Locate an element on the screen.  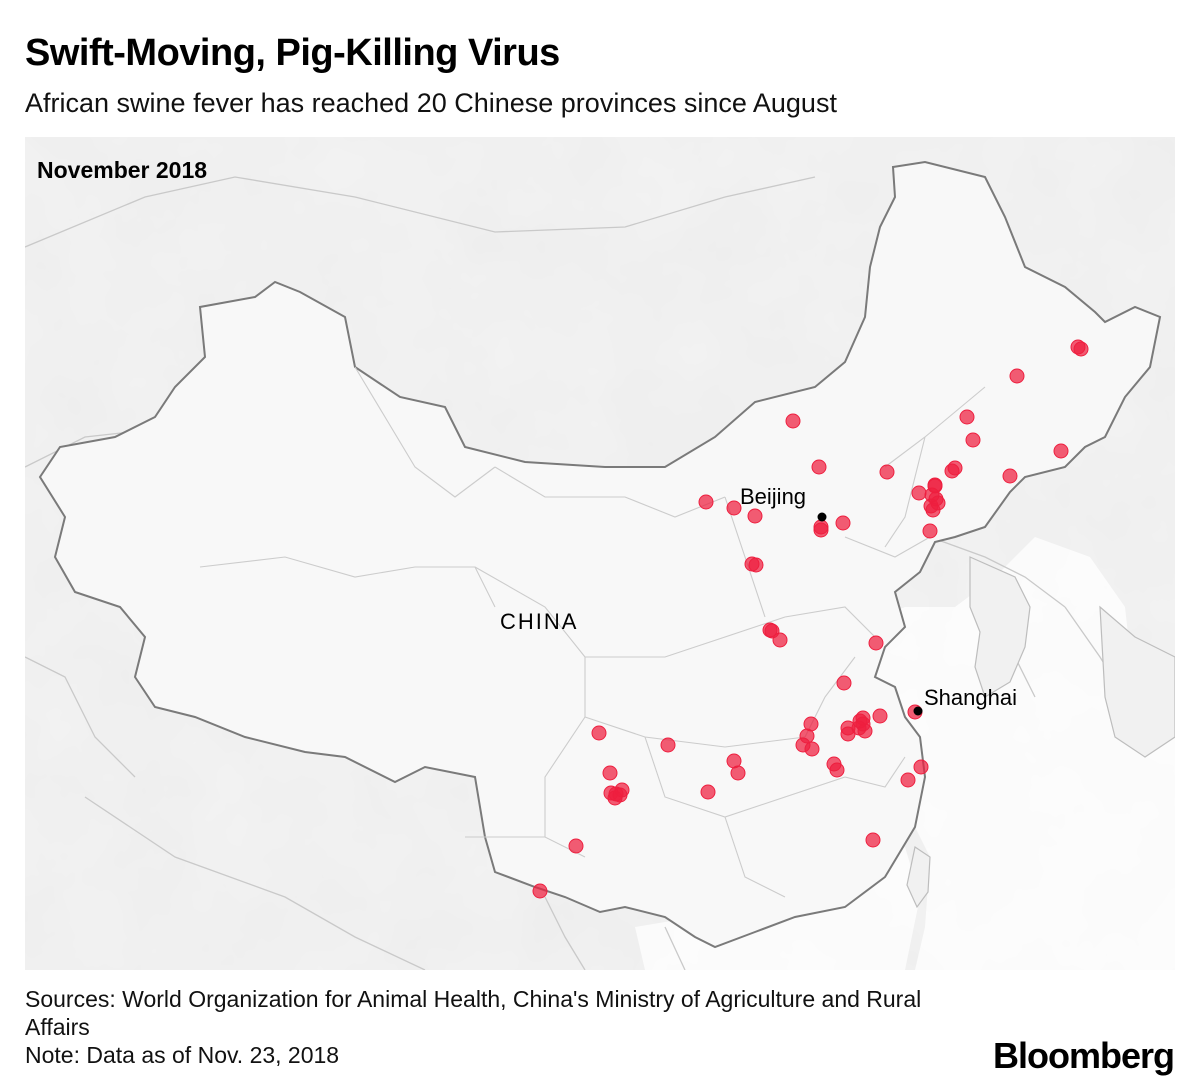
east-asia-land is located at coordinates (1040, 732).